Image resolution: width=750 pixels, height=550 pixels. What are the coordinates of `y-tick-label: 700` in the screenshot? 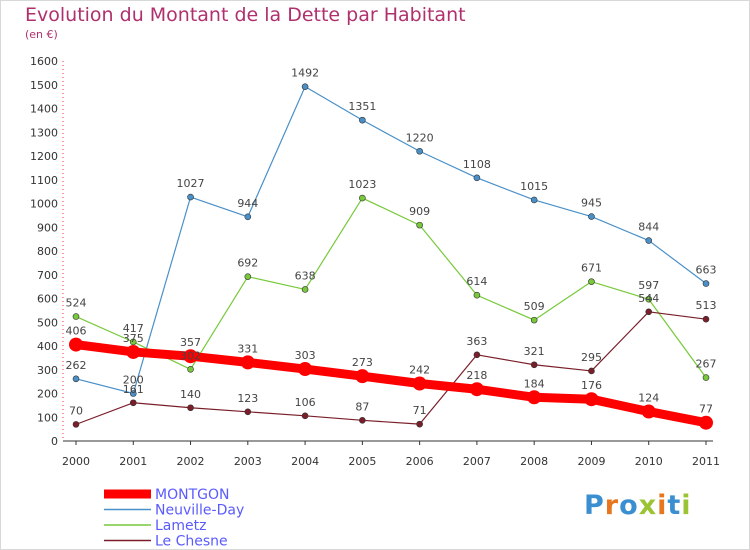 It's located at (47, 275).